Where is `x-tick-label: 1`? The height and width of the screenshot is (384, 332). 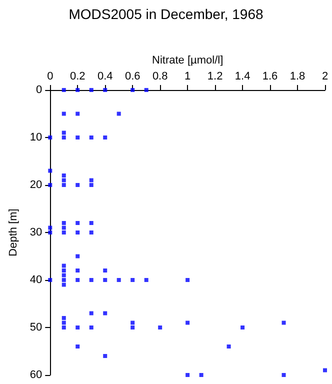
x-tick-label: 1 is located at coordinates (187, 76).